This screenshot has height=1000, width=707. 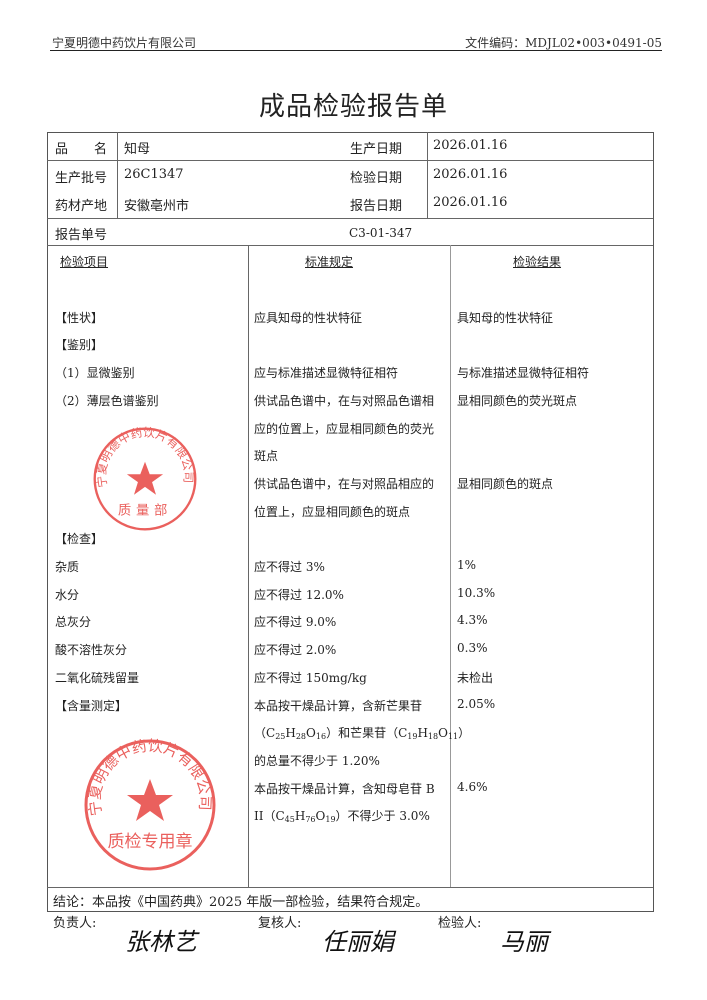 What do you see at coordinates (344, 400) in the screenshot?
I see `test-standard: 供试品色谱中，在与对照品色谱相` at bounding box center [344, 400].